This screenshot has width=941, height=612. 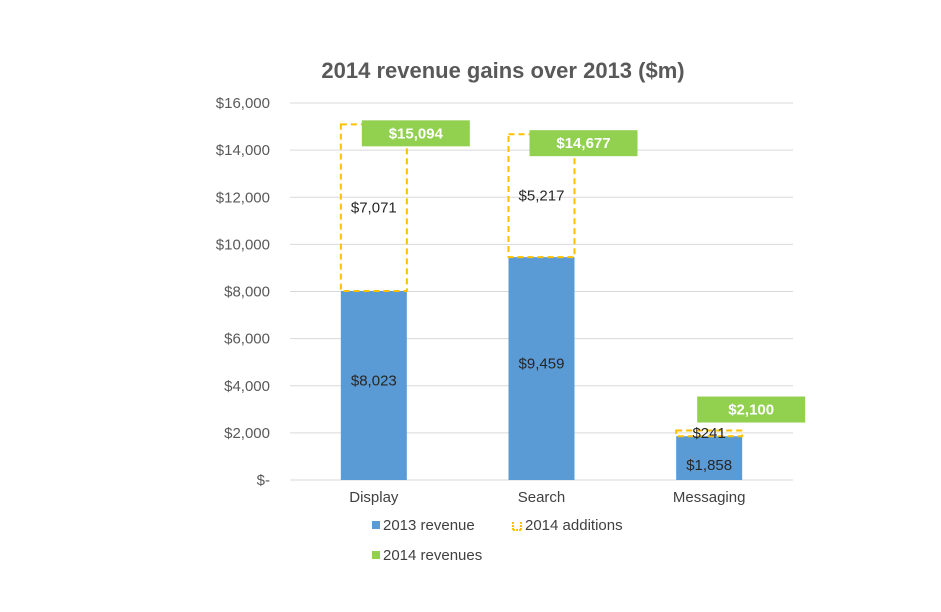 I want to click on data-label-2013-revenue: $8,023, so click(x=374, y=380).